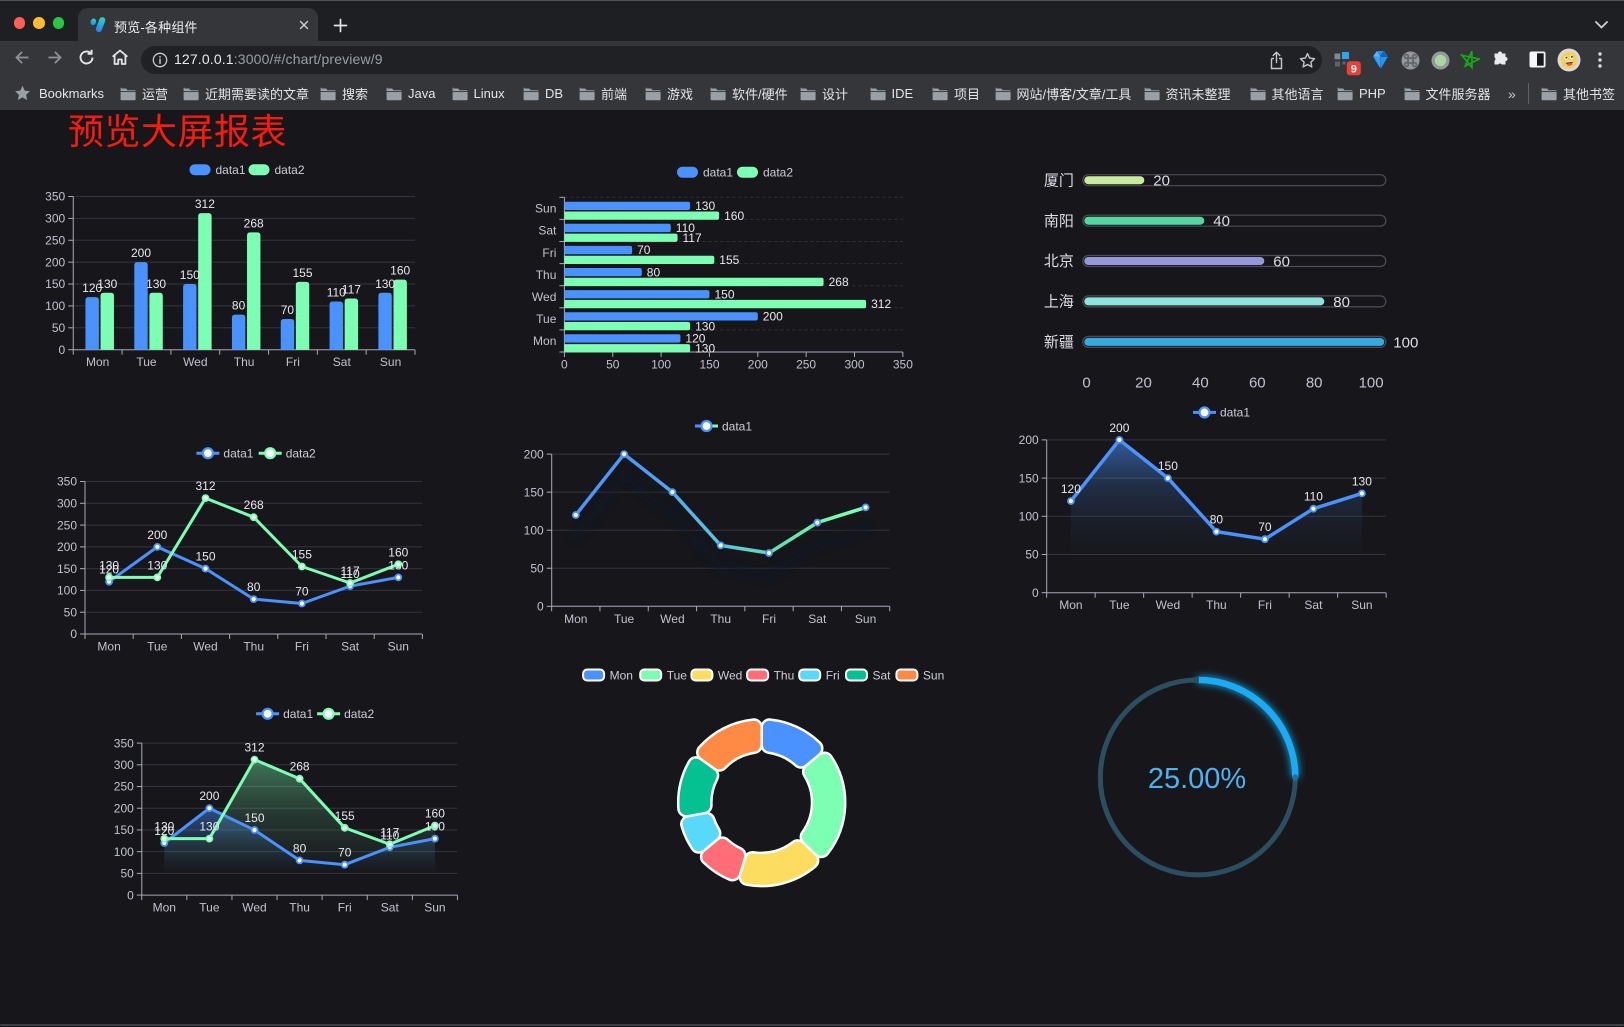 The image size is (1624, 1027). I want to click on svg-text: 厦门, so click(1059, 180).